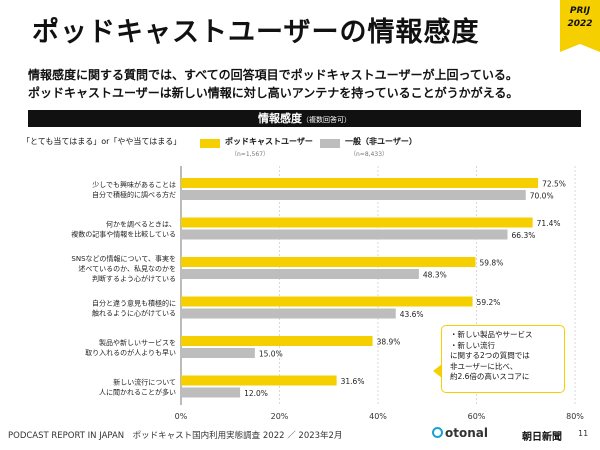  Describe the element at coordinates (134, 194) in the screenshot. I see `category-label: 自分で積極的に調べる方だ` at that location.